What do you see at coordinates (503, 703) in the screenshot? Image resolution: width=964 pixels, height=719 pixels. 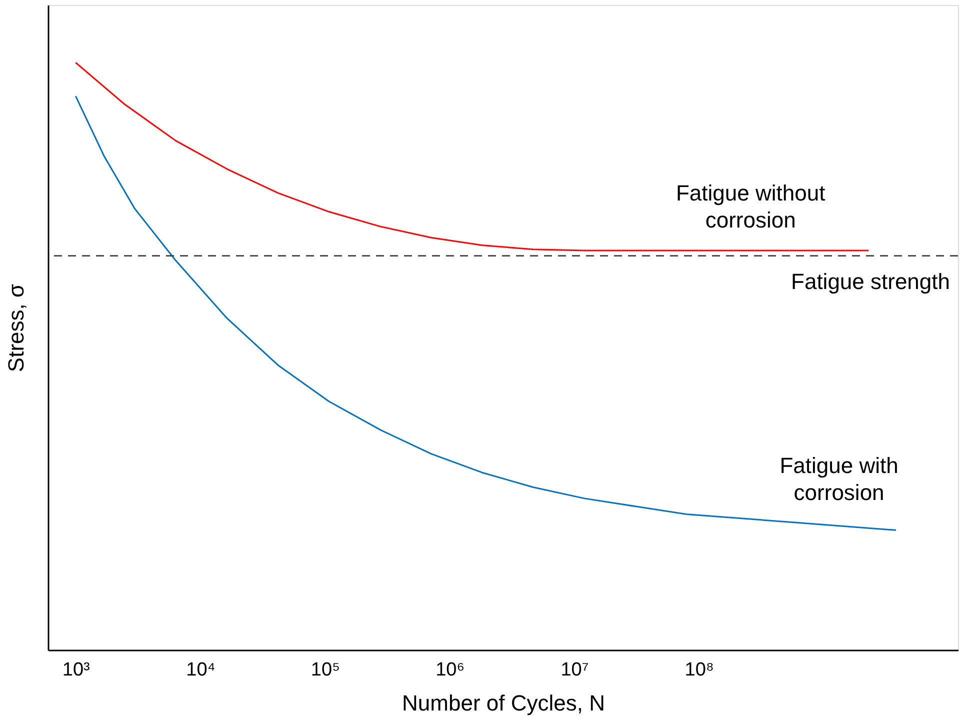 I see `x-axis-title: Number of Cycles, N` at bounding box center [503, 703].